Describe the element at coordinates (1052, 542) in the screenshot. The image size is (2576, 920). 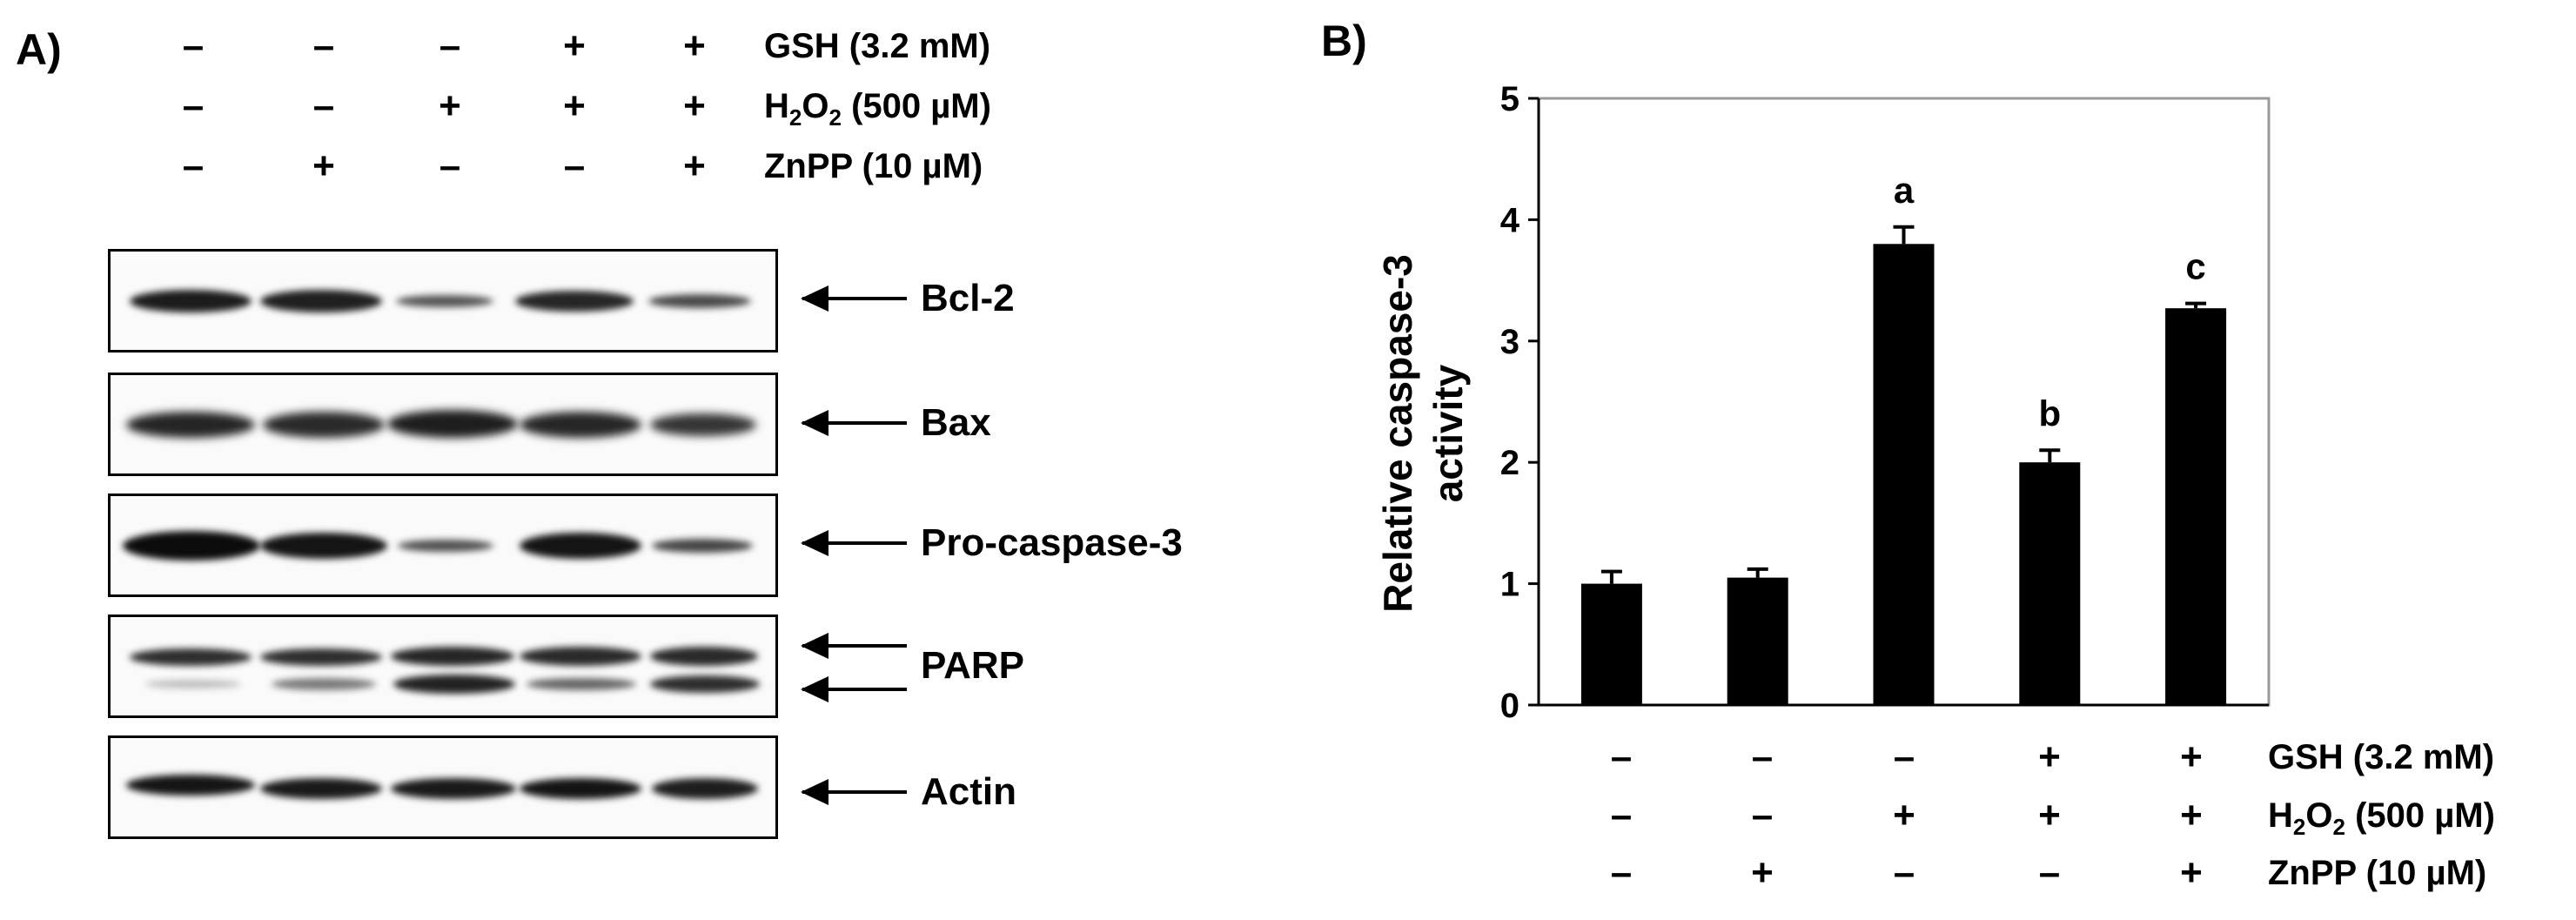
I see `protein-label-pro-caspase-3: Pro-caspase-3` at that location.